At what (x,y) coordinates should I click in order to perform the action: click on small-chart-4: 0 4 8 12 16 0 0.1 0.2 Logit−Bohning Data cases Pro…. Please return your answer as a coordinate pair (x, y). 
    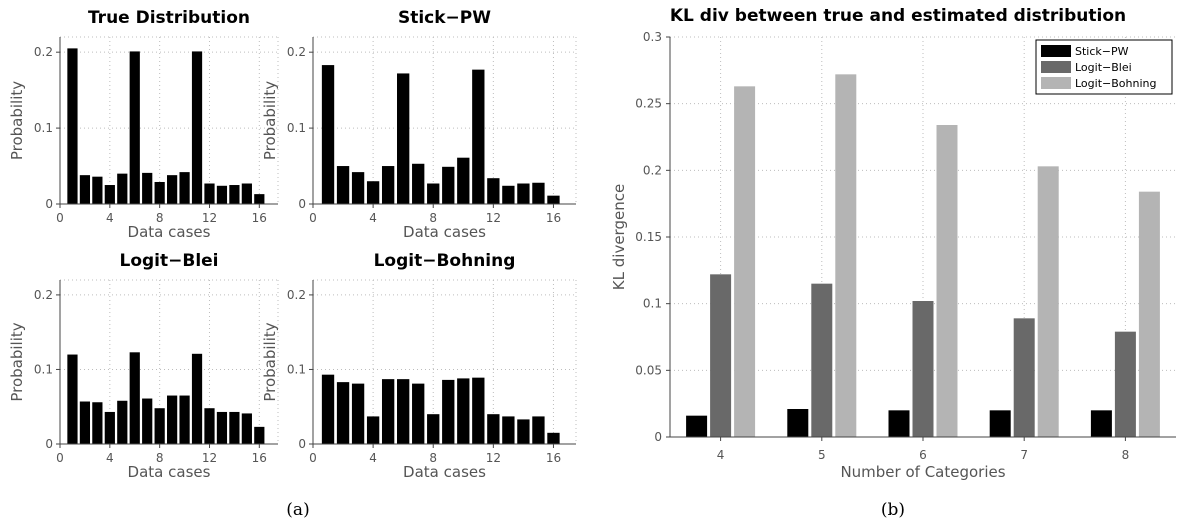
    Looking at the image, I should click on (419, 366).